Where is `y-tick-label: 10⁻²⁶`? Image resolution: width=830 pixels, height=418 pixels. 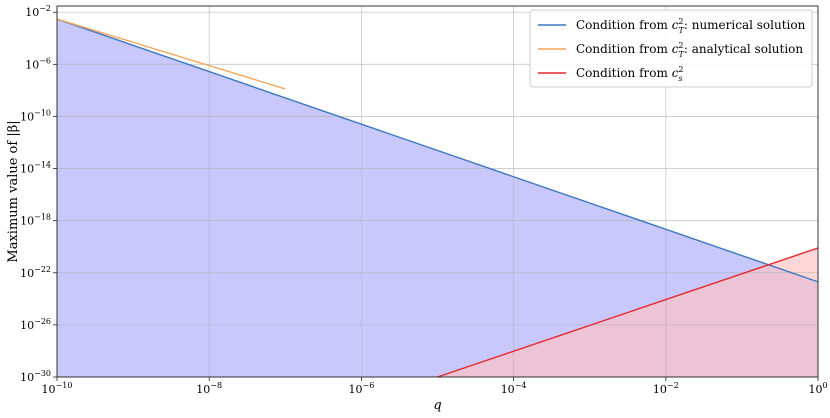
y-tick-label: 10⁻²⁶ is located at coordinates (35, 324).